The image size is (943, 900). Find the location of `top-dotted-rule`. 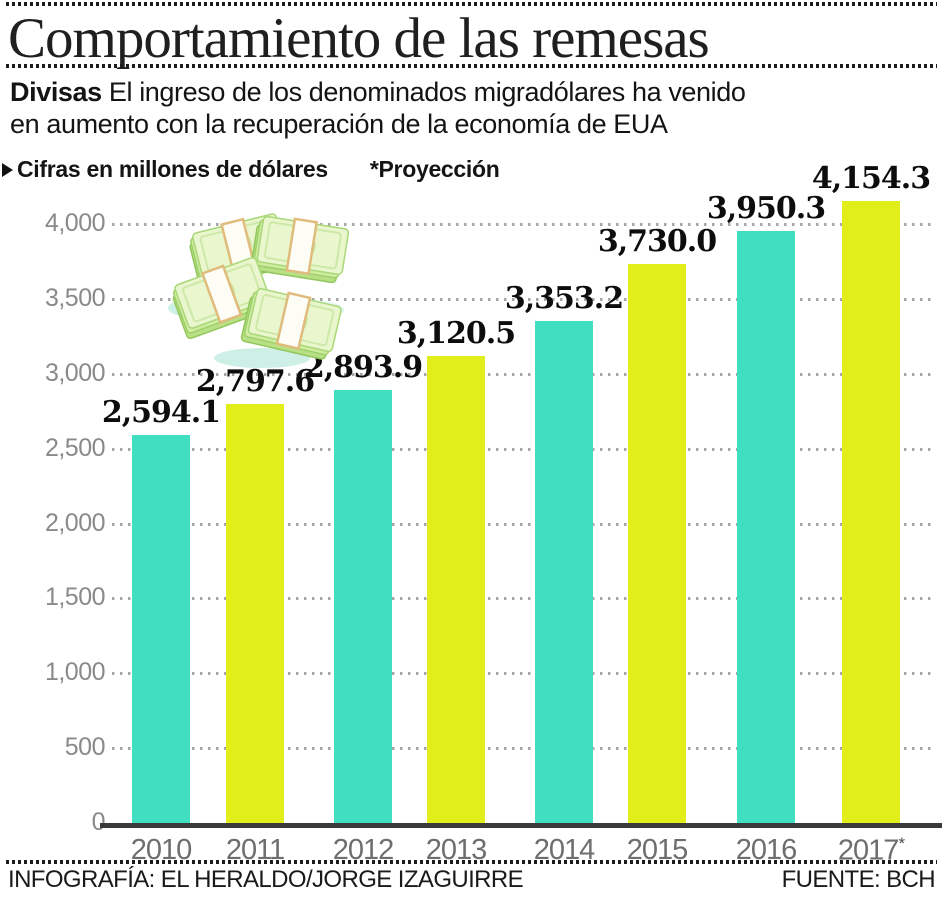

top-dotted-rule is located at coordinates (471, 4).